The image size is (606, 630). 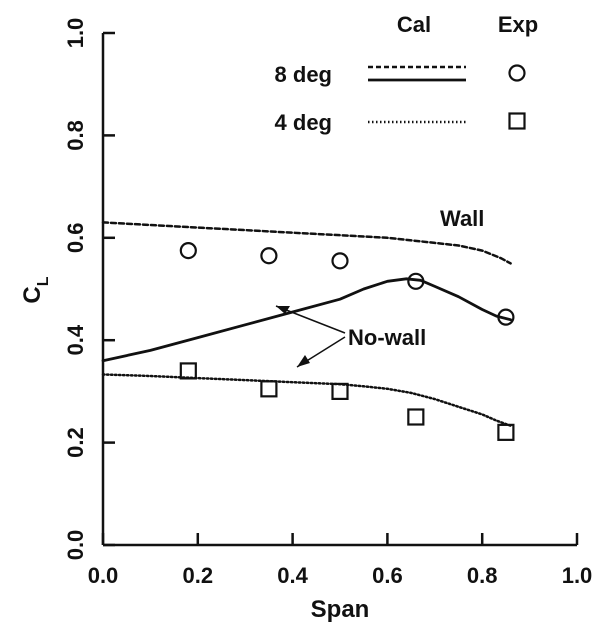 I want to click on y-axis-label-subscript: L, so click(x=43, y=281).